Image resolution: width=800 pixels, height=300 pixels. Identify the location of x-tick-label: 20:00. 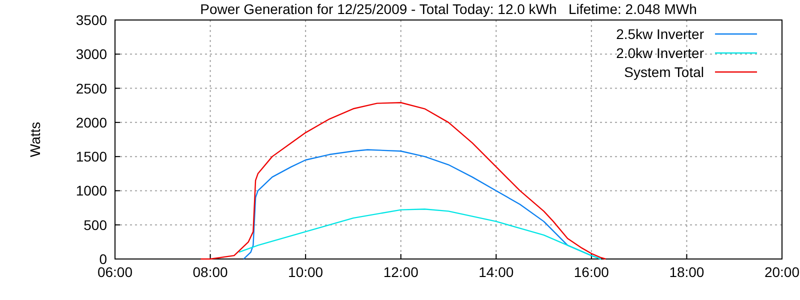
(782, 272).